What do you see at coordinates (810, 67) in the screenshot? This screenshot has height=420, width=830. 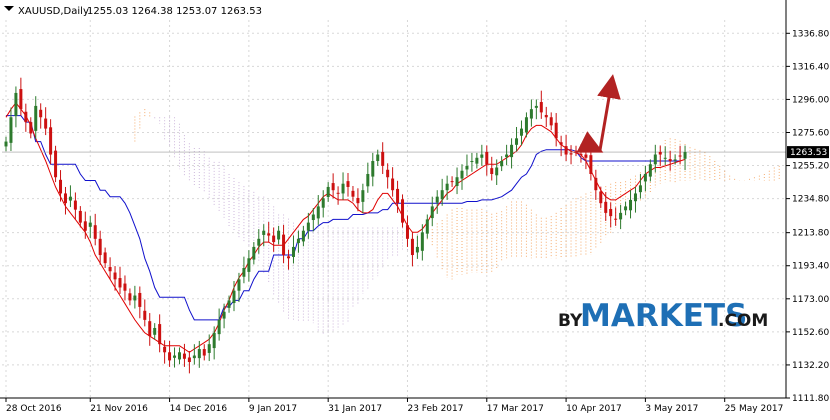 I see `y-tick-label: 1316.40` at bounding box center [810, 67].